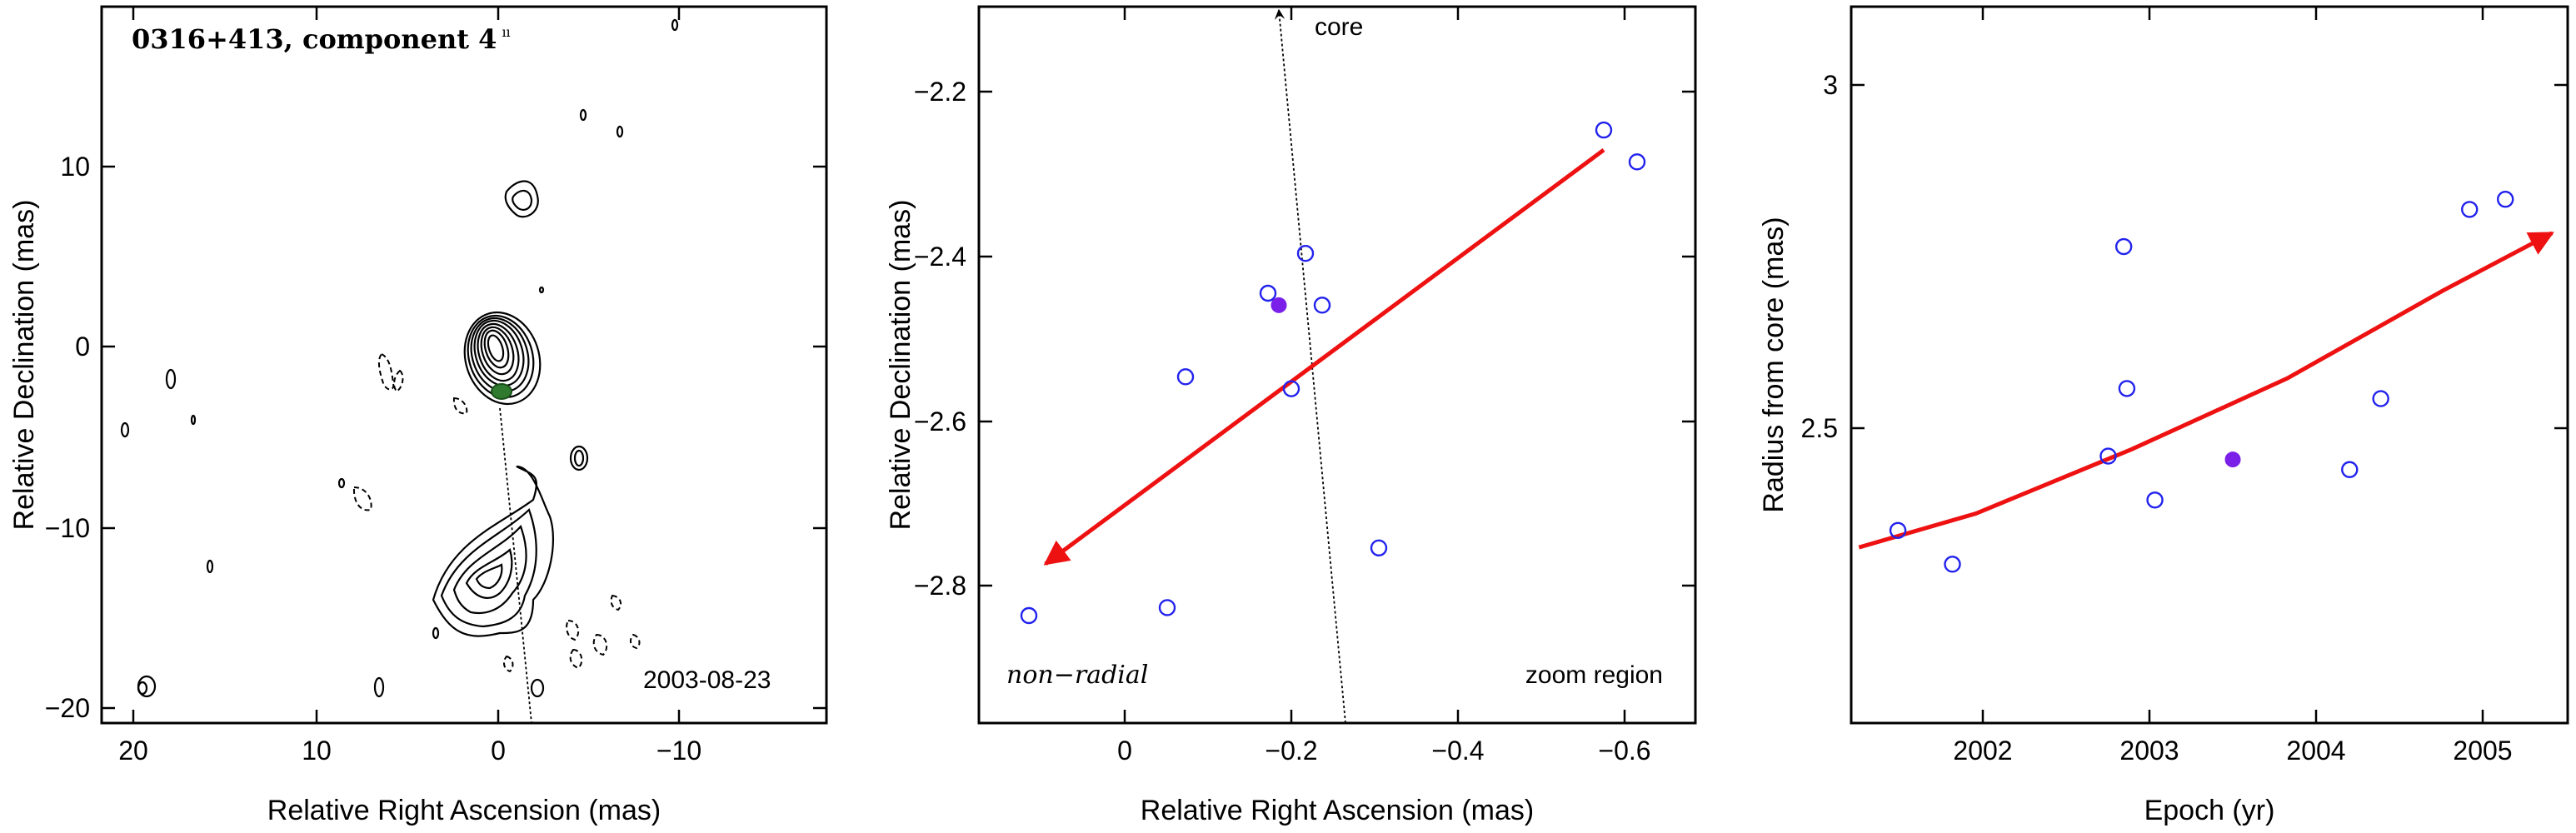 The width and height of the screenshot is (2576, 833). I want to click on radius-highlight-point, so click(2232, 459).